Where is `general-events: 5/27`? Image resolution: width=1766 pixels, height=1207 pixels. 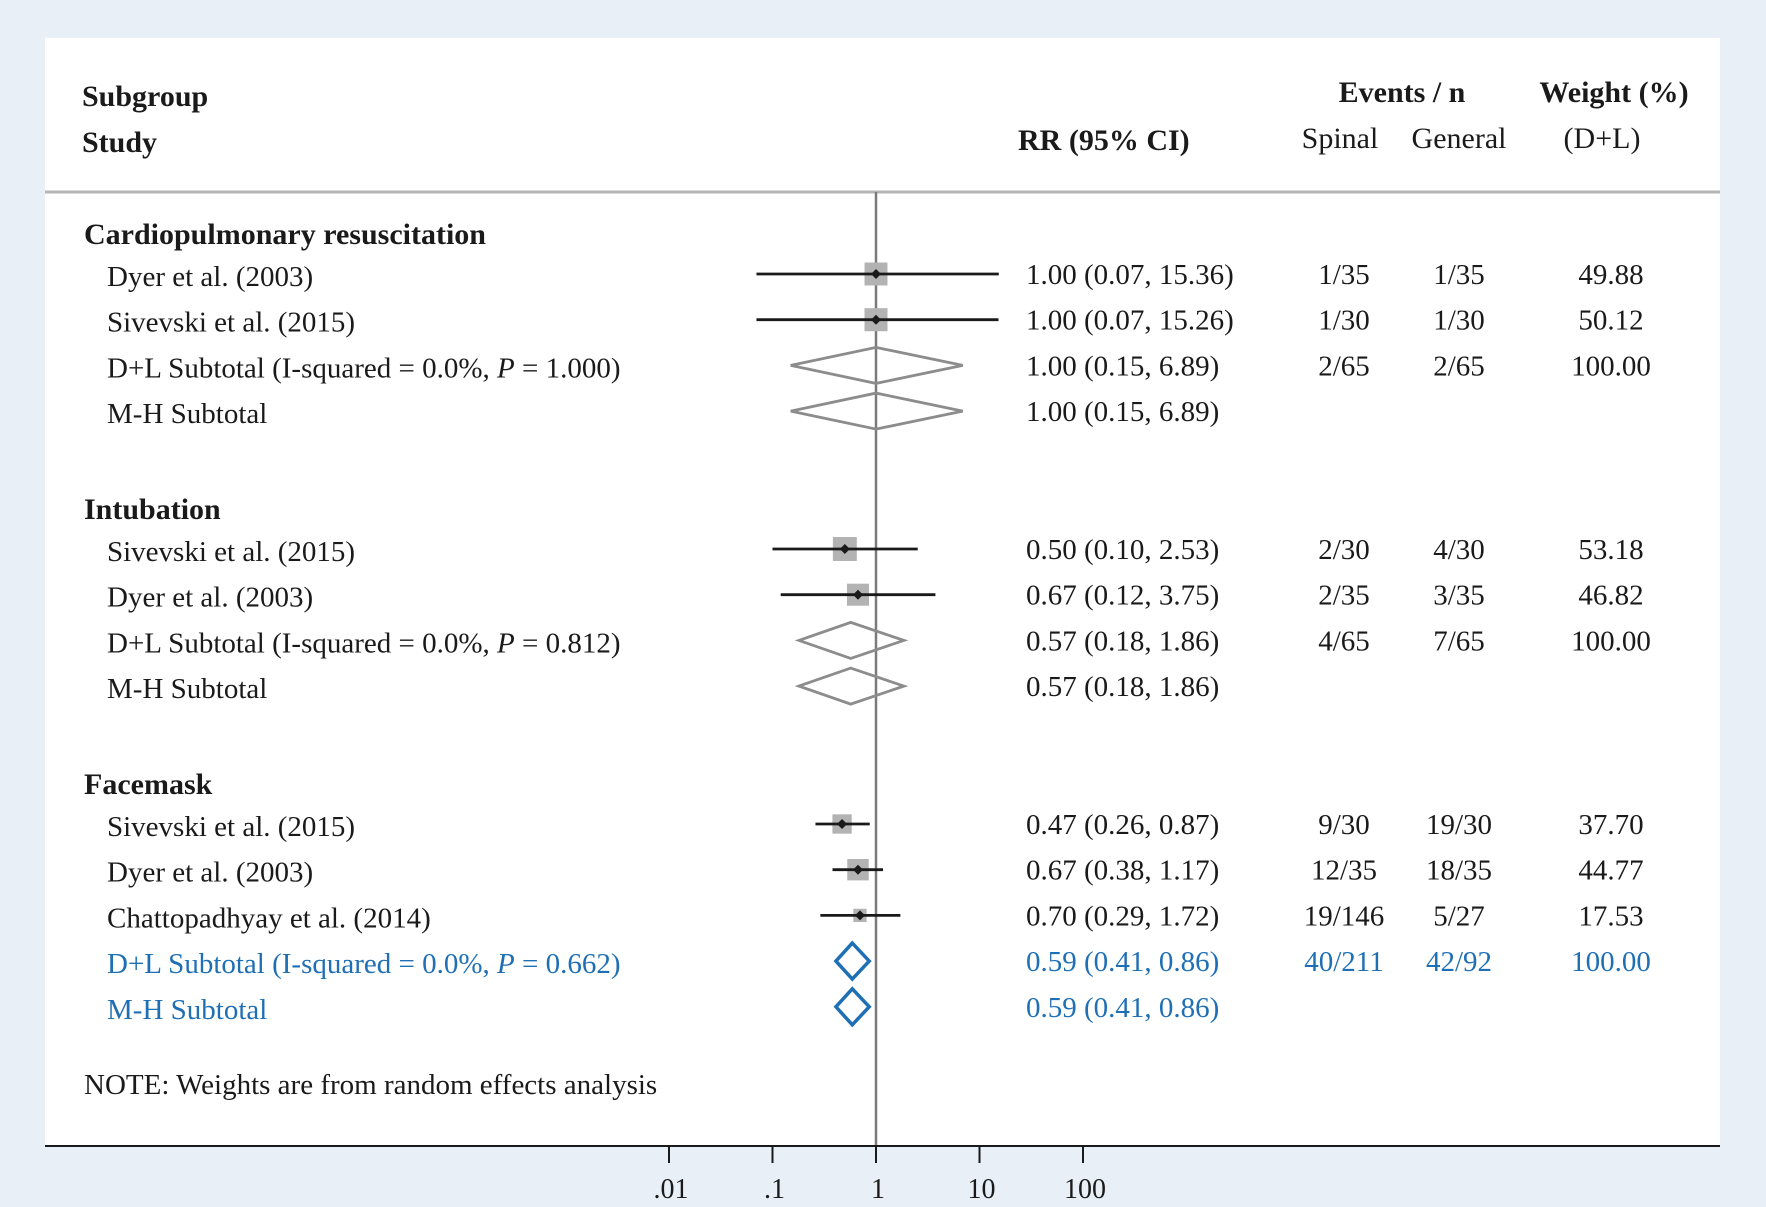
general-events: 5/27 is located at coordinates (1459, 916).